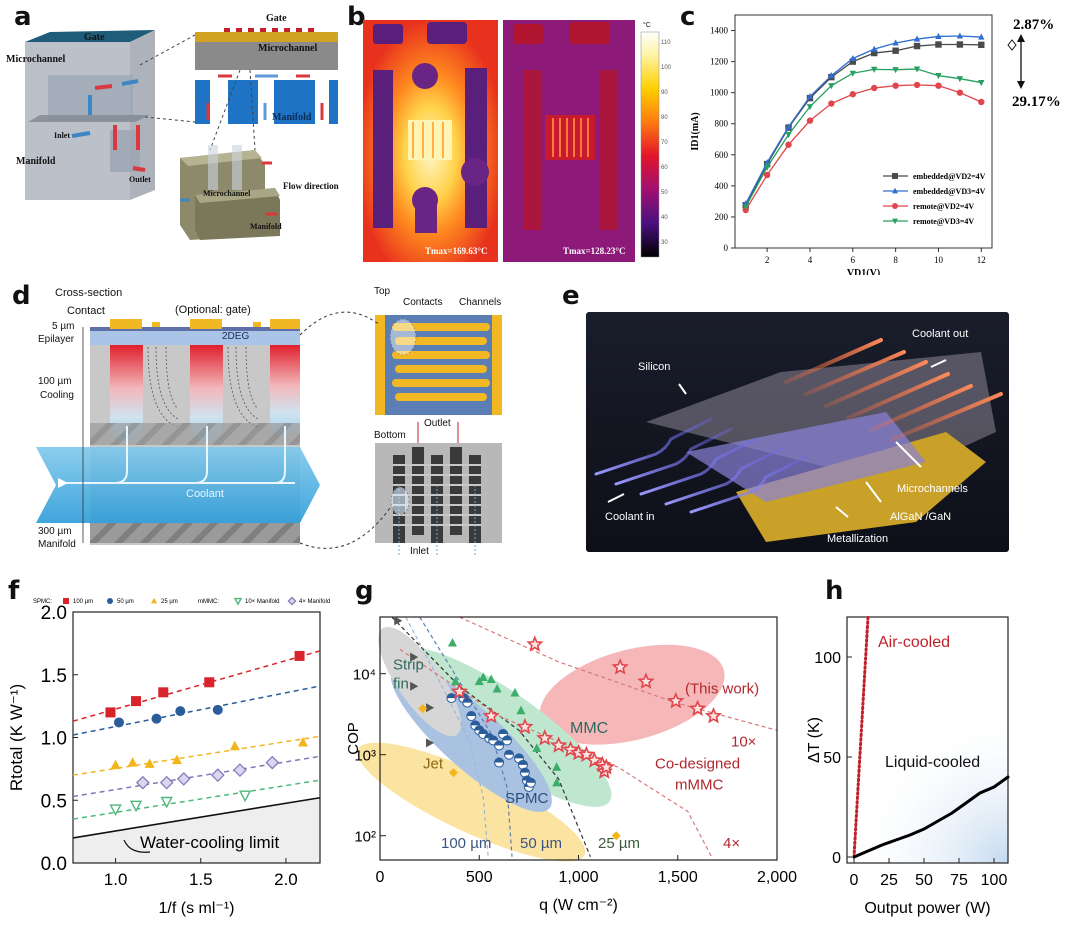  I want to click on cooling-label: Cooling, so click(57, 395).